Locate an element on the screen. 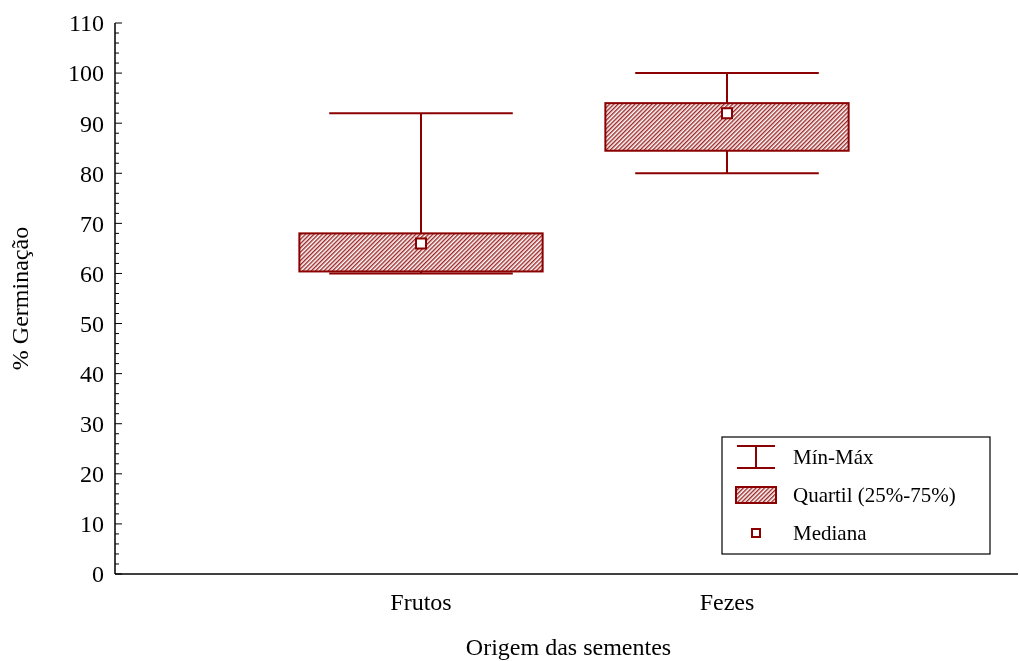 The image size is (1020, 661). x-tick-label: Frutos is located at coordinates (421, 602).